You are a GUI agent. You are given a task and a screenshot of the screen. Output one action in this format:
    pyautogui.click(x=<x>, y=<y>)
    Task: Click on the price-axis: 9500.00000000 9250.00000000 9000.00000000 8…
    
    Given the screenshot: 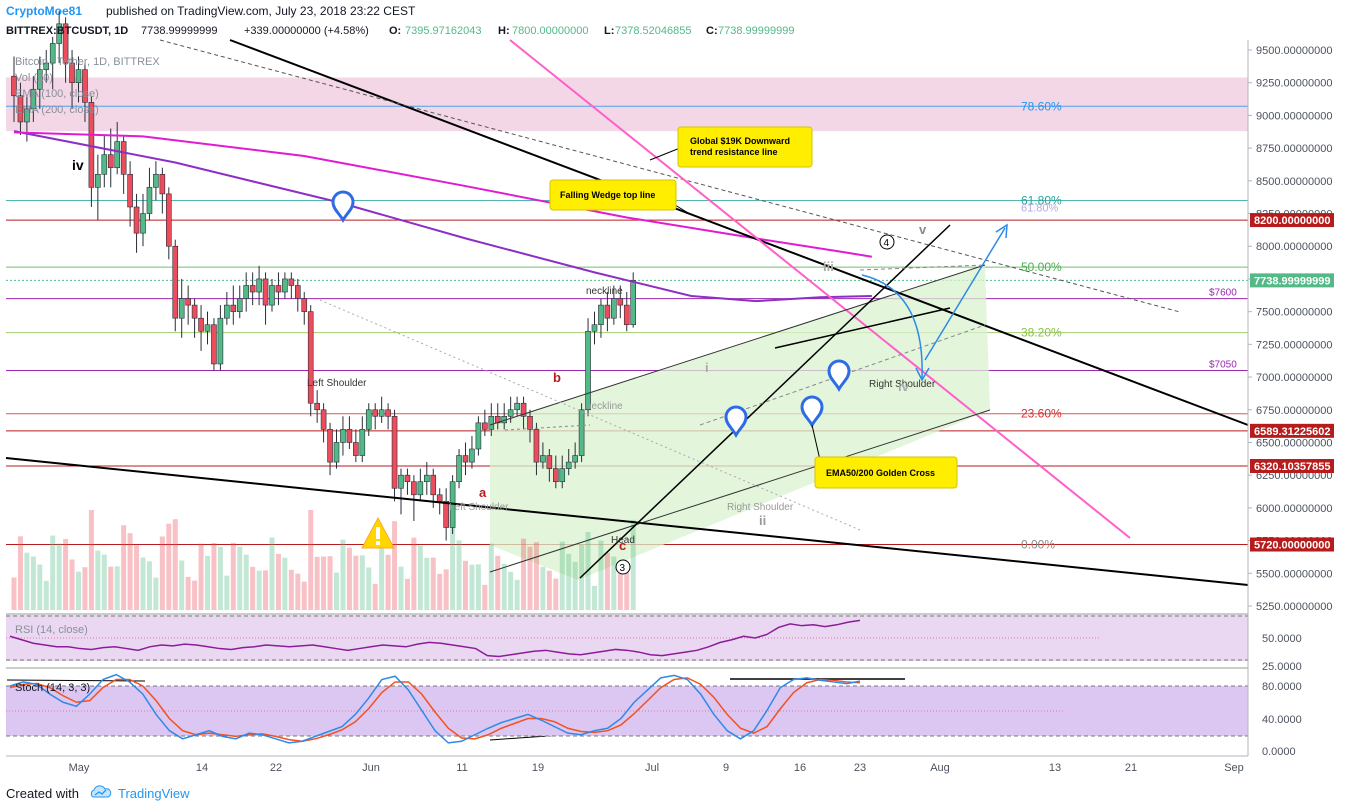 What is the action you would take?
    pyautogui.click(x=1290, y=399)
    